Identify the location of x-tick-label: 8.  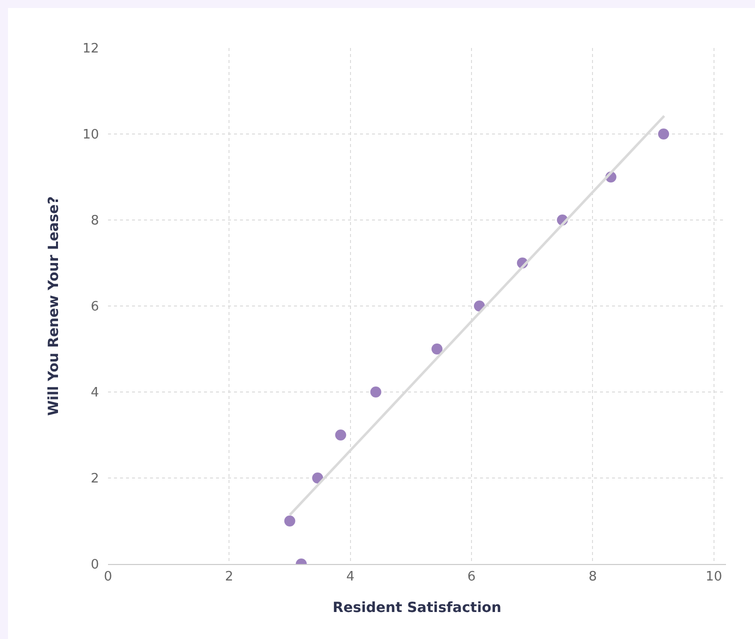
(592, 577).